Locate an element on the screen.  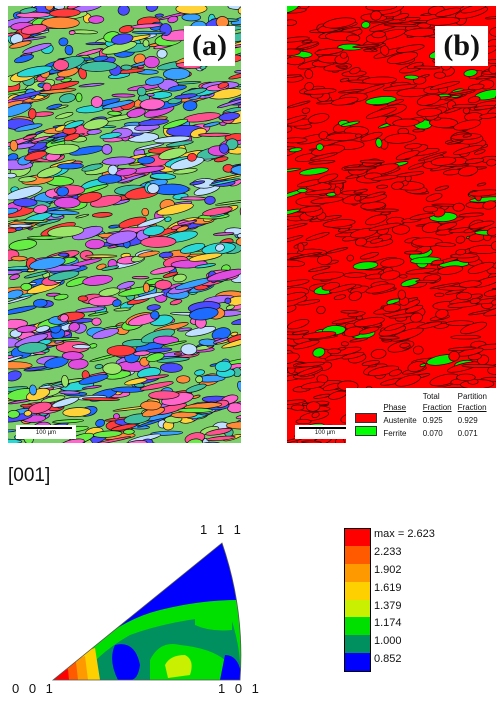
corner-label-111: 1 1 1 is located at coordinates (222, 529).